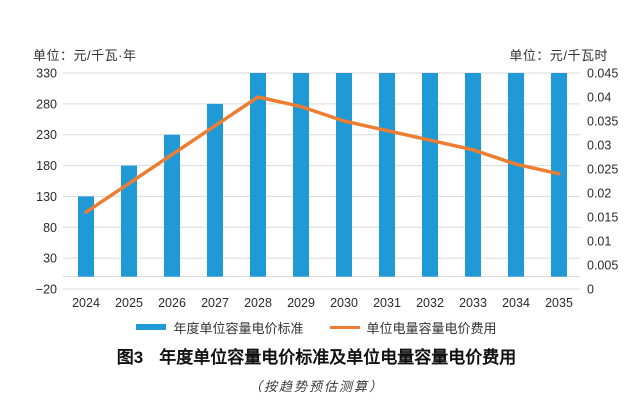 Image resolution: width=633 pixels, height=416 pixels. Describe the element at coordinates (602, 74) in the screenshot. I see `right-axis-tick-0.045: 0.045` at that location.